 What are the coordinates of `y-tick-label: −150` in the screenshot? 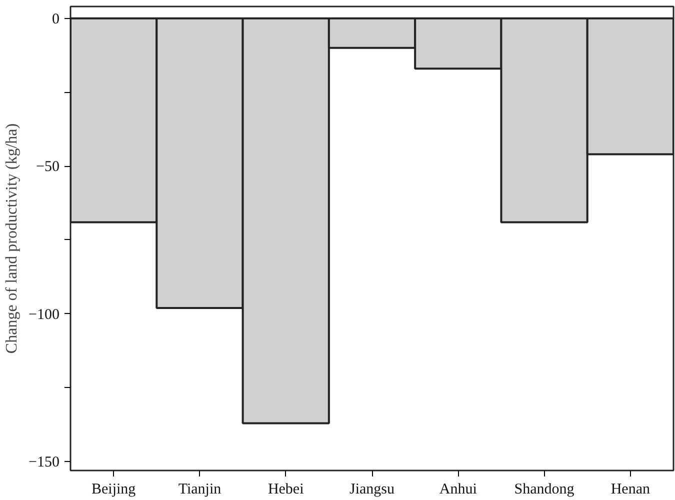 It's located at (44, 462).